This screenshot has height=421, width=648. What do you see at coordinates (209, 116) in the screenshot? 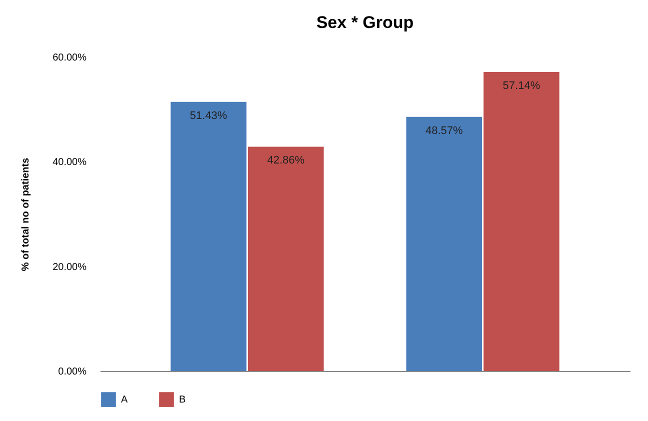
I see `data-label: 51.43%` at bounding box center [209, 116].